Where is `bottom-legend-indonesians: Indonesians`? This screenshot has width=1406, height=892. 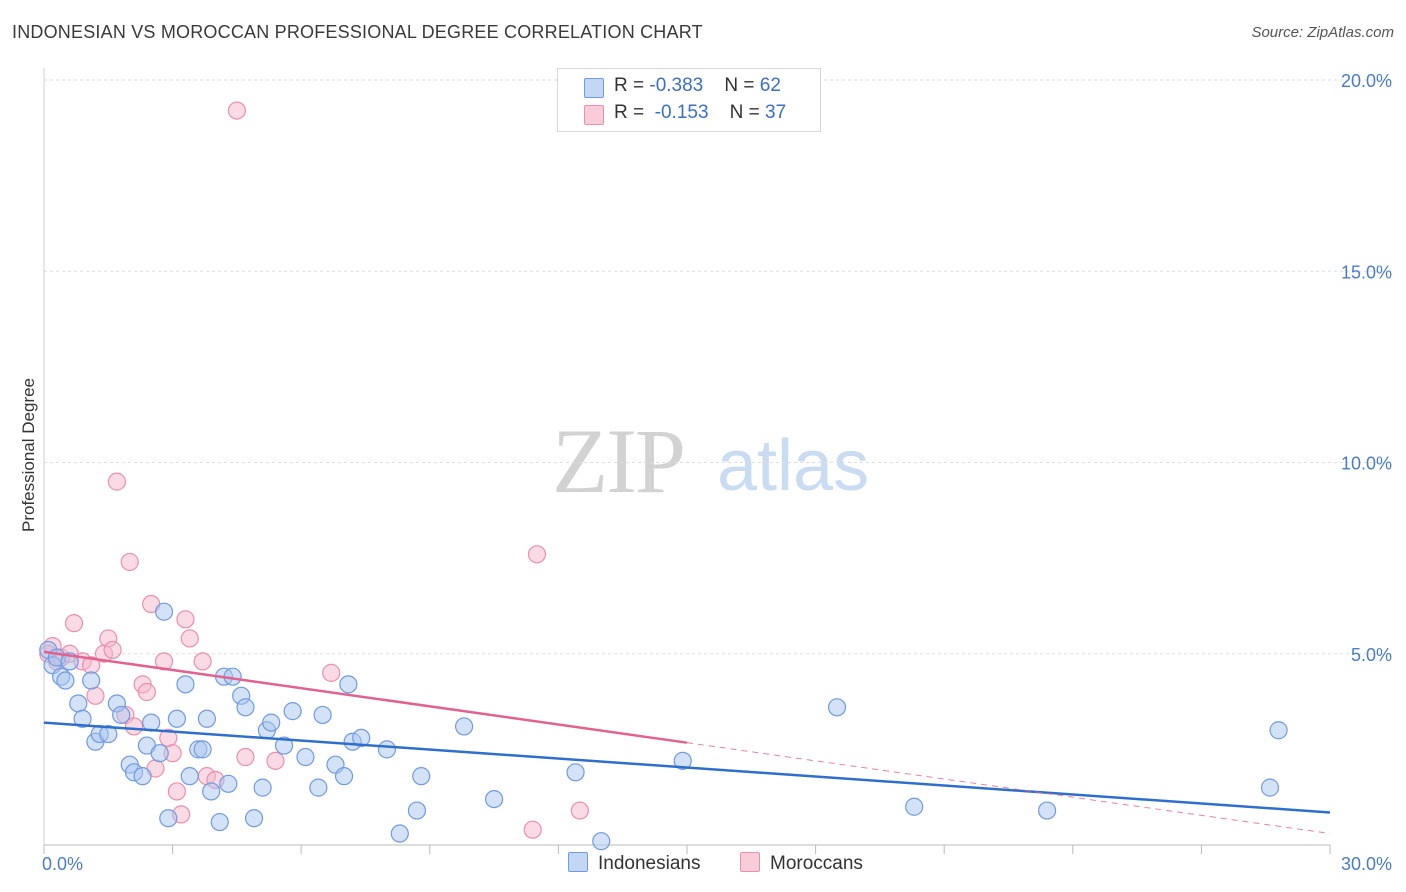 bottom-legend-indonesians: Indonesians is located at coordinates (634, 863).